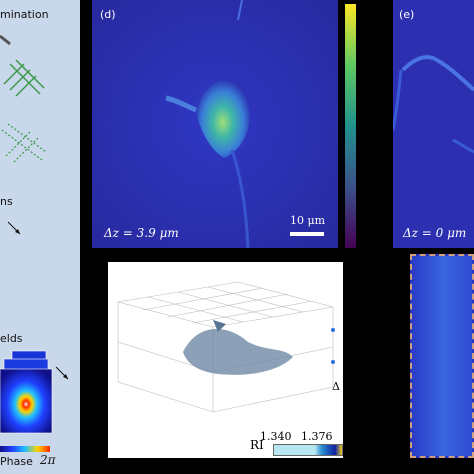  I want to click on zoom-panel, so click(442, 356).